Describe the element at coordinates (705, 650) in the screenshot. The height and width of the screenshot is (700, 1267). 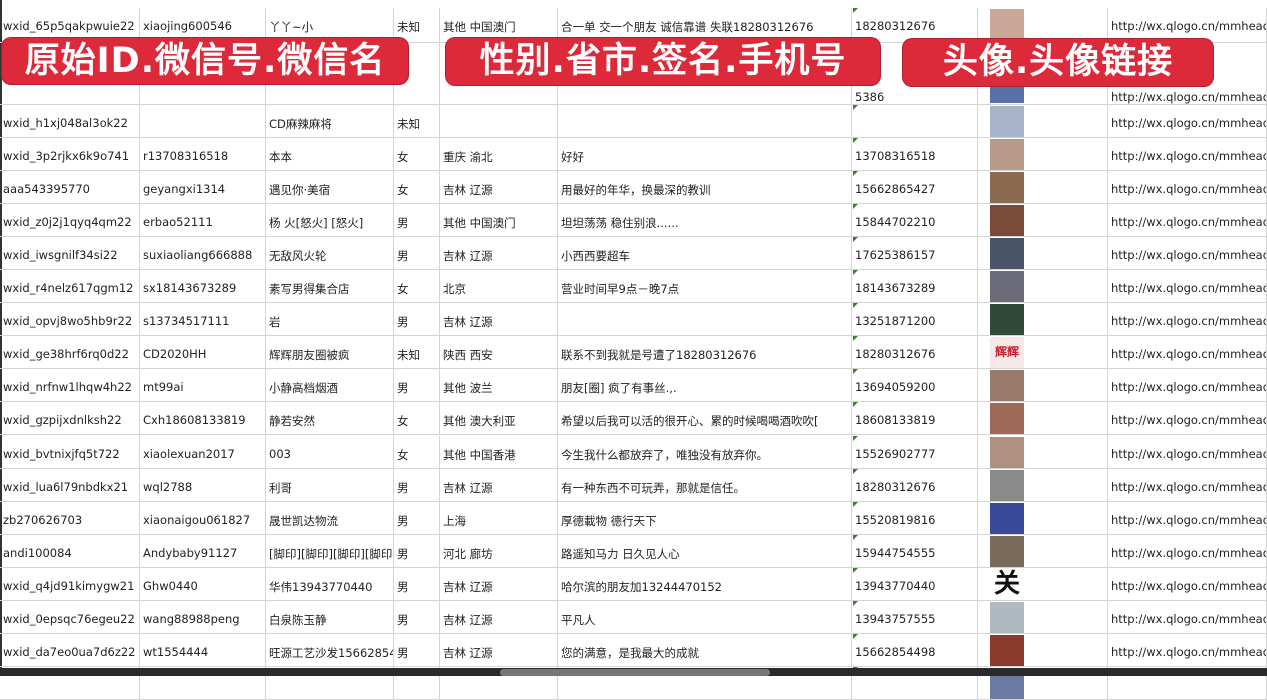
I see `cell-sign: 您的满意，是我最大的成就` at that location.